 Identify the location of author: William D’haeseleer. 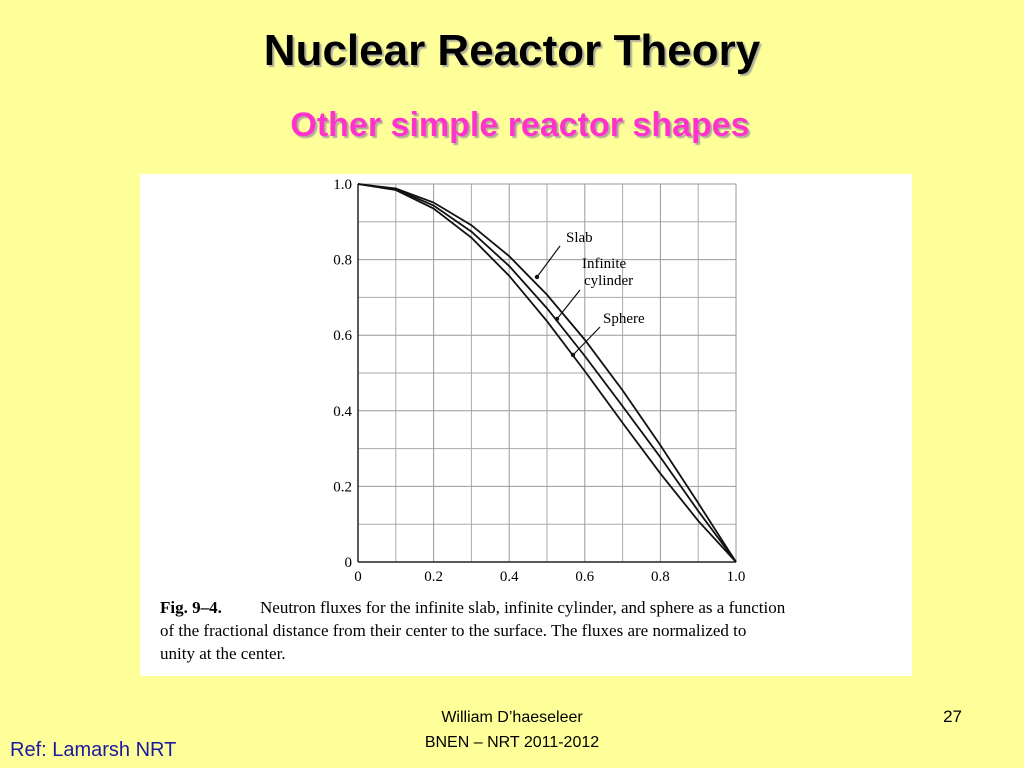
(512, 717).